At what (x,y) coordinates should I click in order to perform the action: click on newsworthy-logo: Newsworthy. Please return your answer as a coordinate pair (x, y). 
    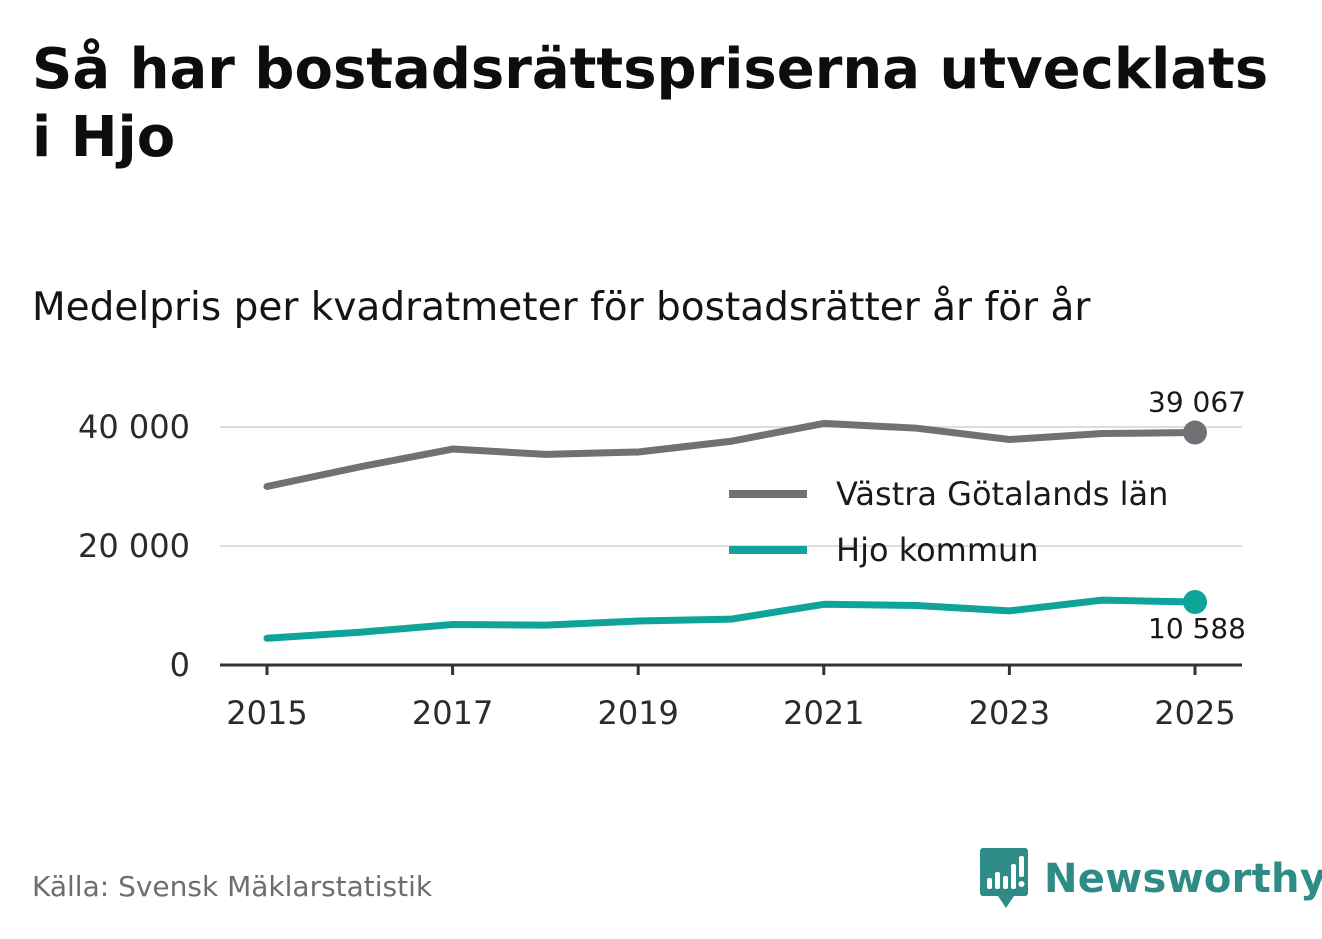
    Looking at the image, I should click on (1151, 879).